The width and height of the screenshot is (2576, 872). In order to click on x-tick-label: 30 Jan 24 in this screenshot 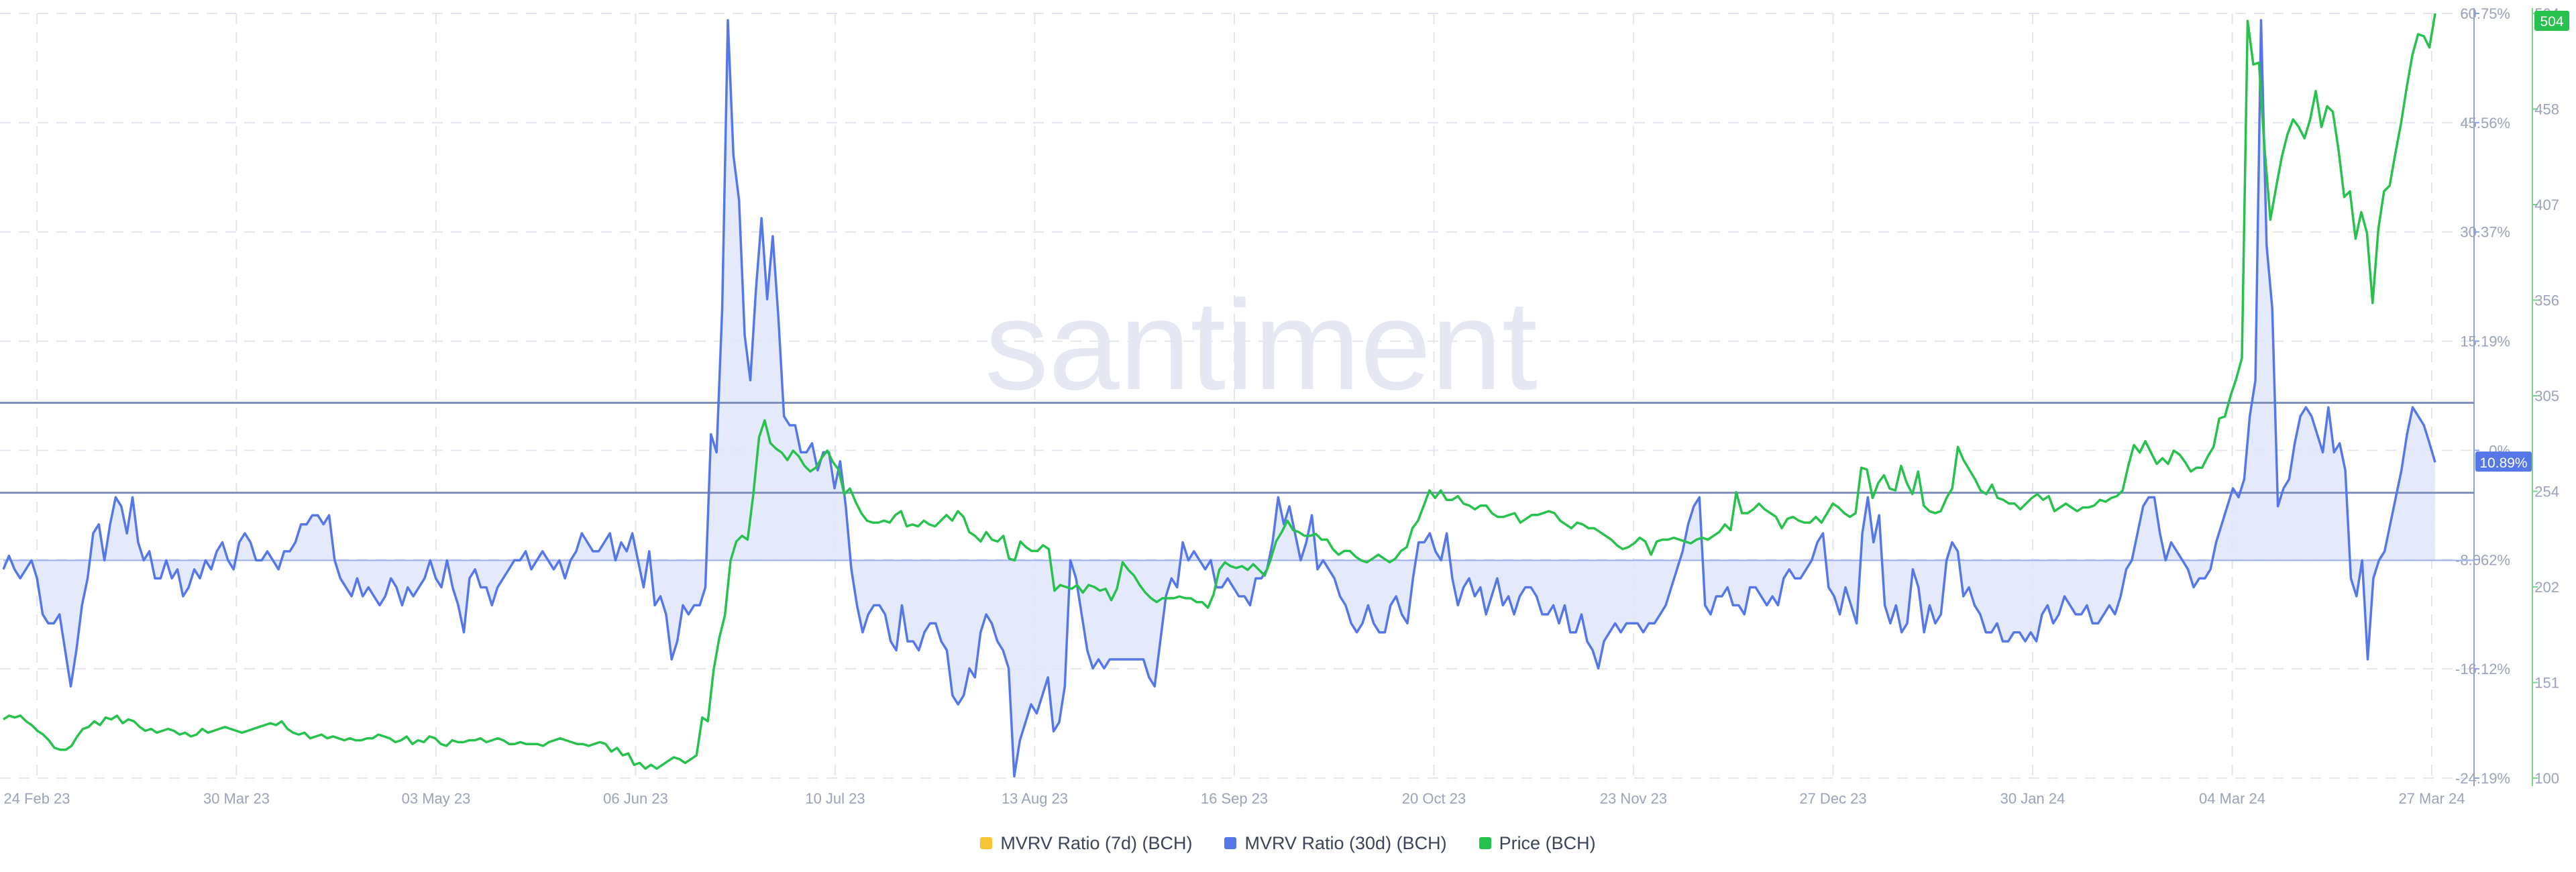, I will do `click(2032, 798)`.